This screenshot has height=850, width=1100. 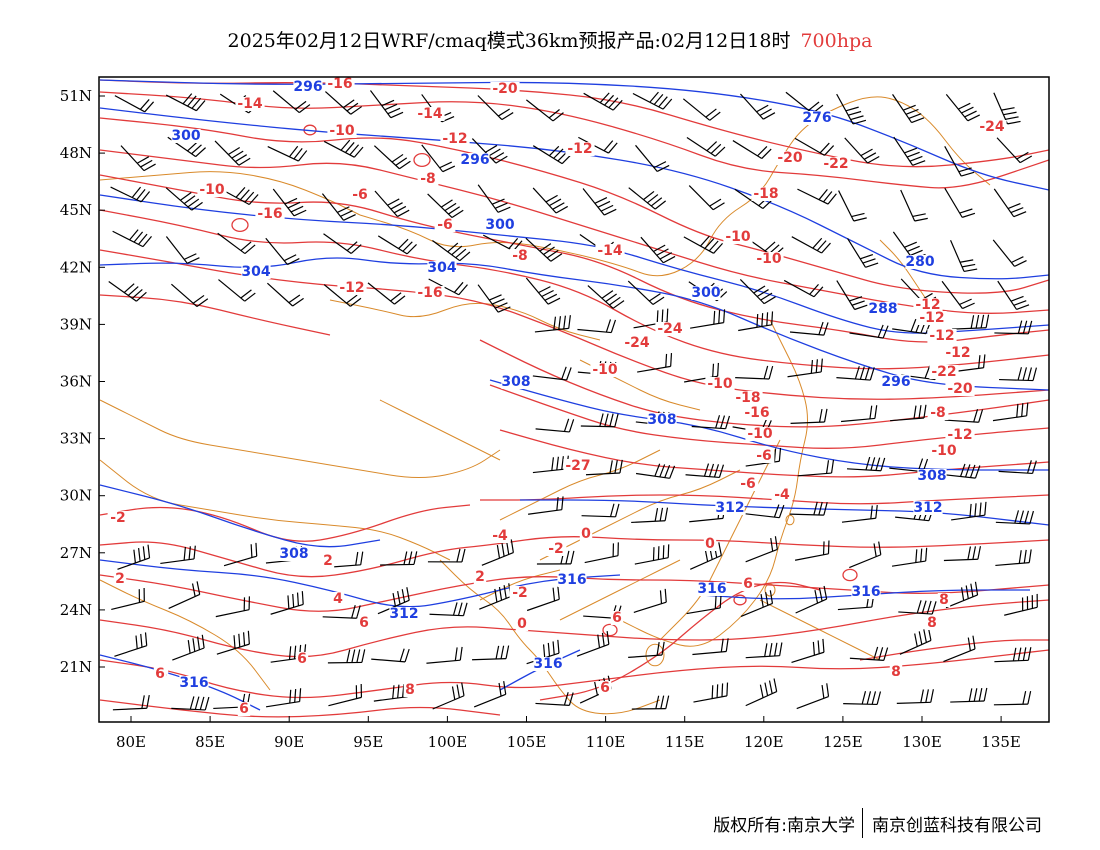 What do you see at coordinates (351, 288) in the screenshot?
I see `temperature-label: -12` at bounding box center [351, 288].